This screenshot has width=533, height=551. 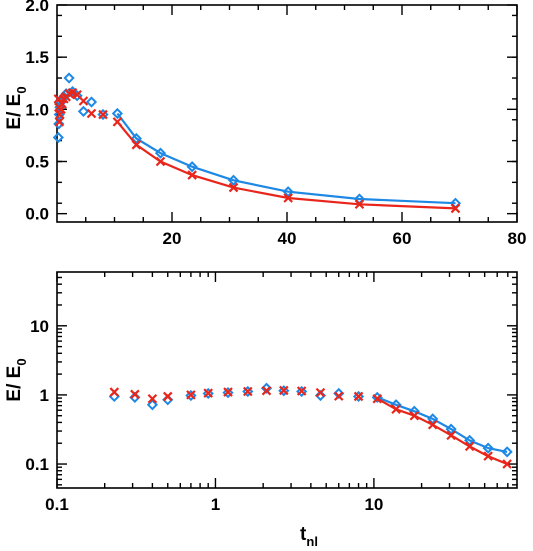 I want to click on y-tick-label: 1, so click(x=44, y=395).